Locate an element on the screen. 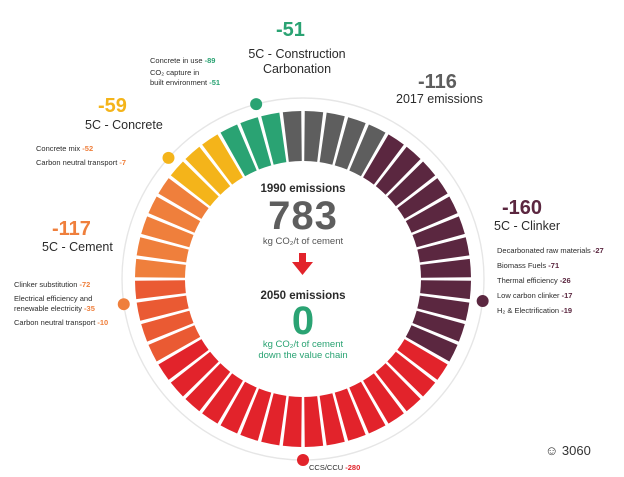 Image resolution: width=624 pixels, height=477 pixels. concrete-item: Concrete mix -52 is located at coordinates (65, 148).